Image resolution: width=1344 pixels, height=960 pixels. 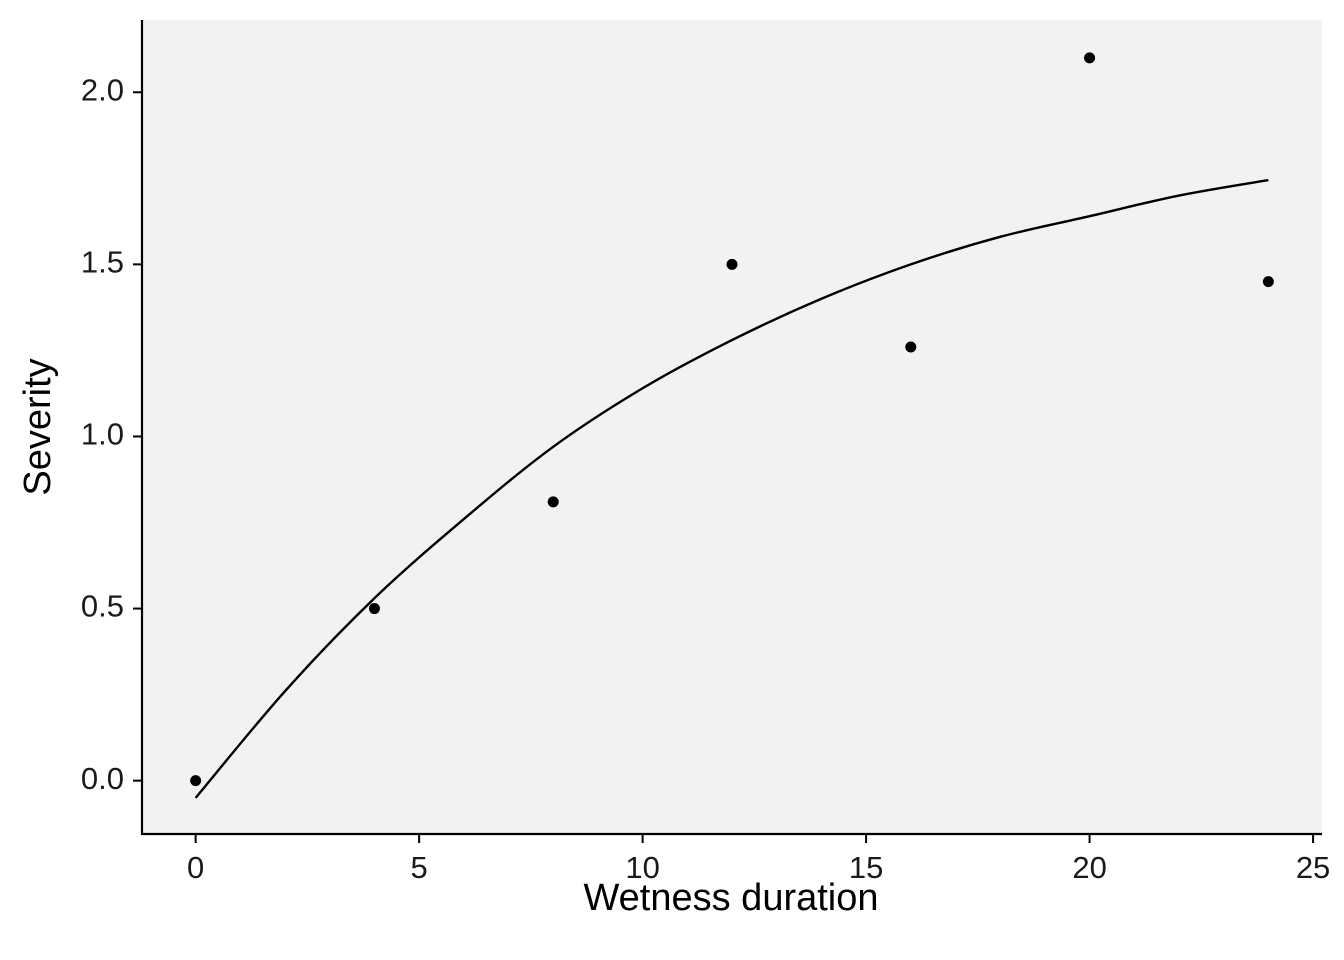 I want to click on x-tick-label: 0, so click(x=195, y=867).